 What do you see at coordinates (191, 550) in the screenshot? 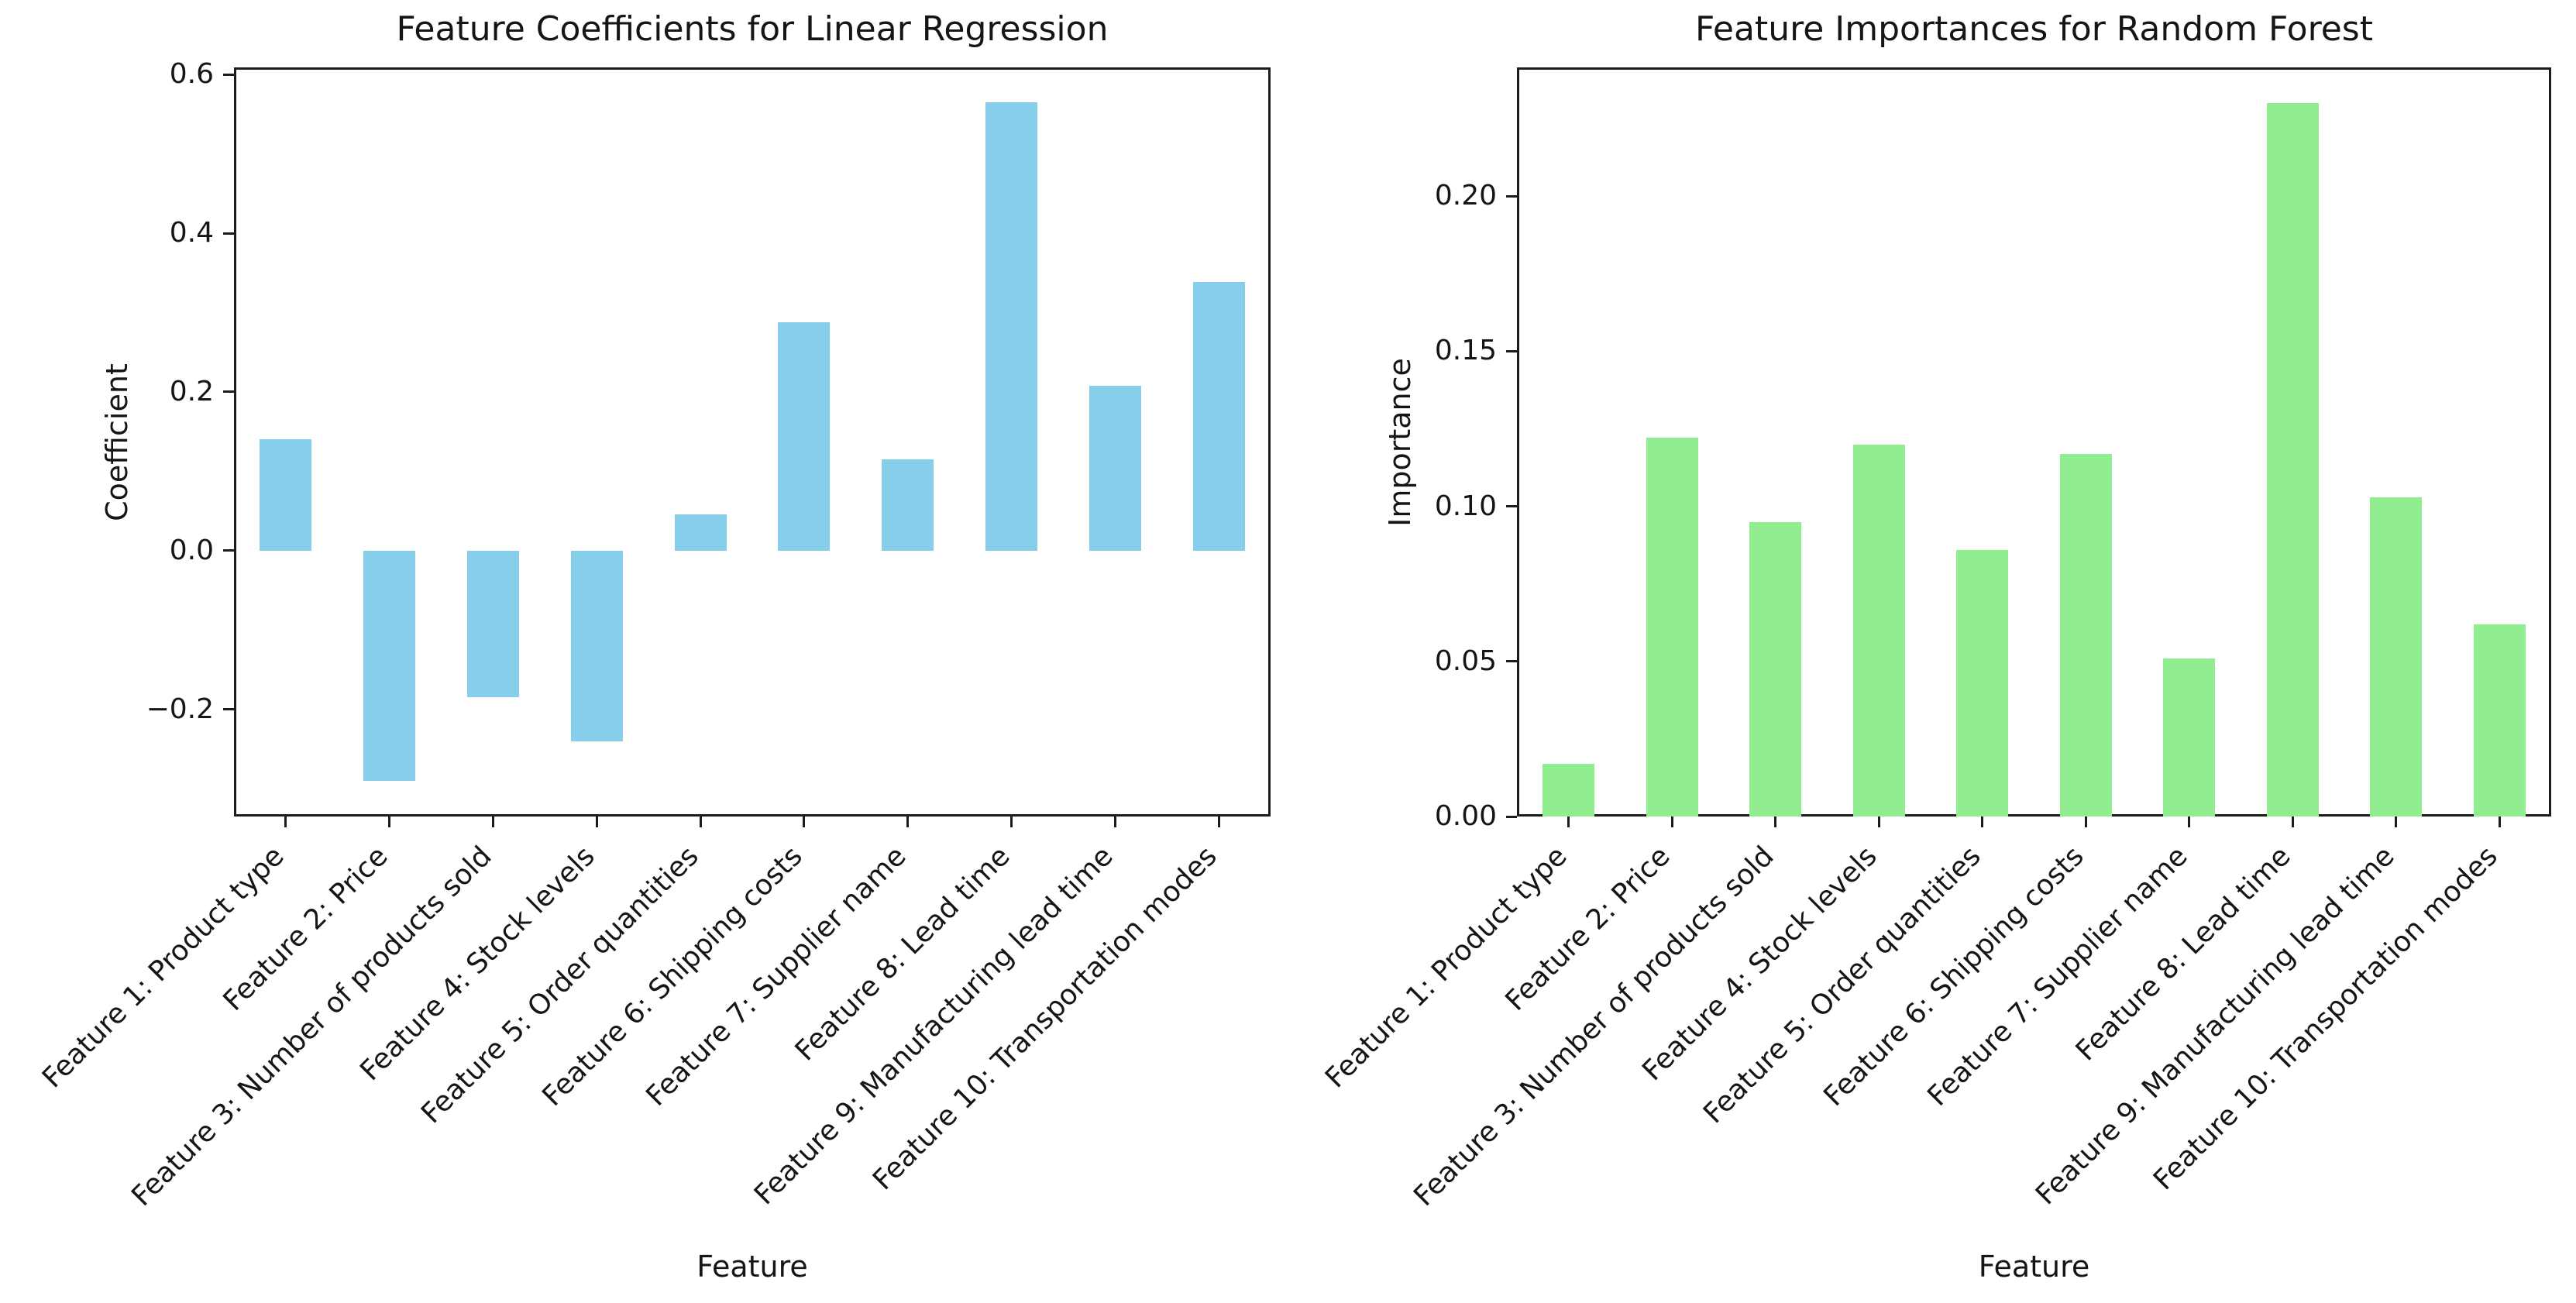
I see `y-tick-label: 0.0` at bounding box center [191, 550].